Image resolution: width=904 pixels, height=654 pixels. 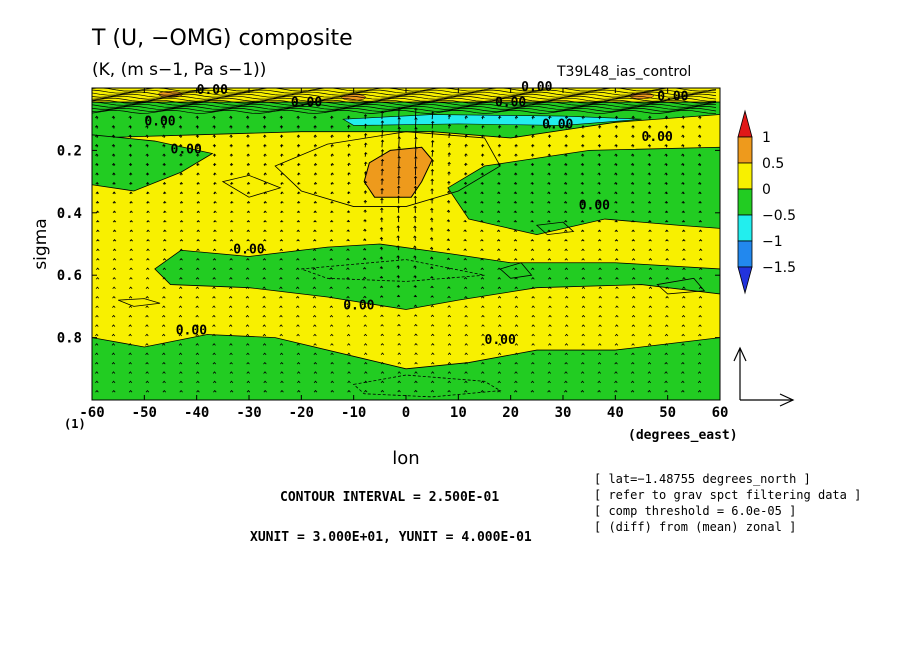 What do you see at coordinates (779, 268) in the screenshot?
I see `colorbar-label-5: −1.5` at bounding box center [779, 268].